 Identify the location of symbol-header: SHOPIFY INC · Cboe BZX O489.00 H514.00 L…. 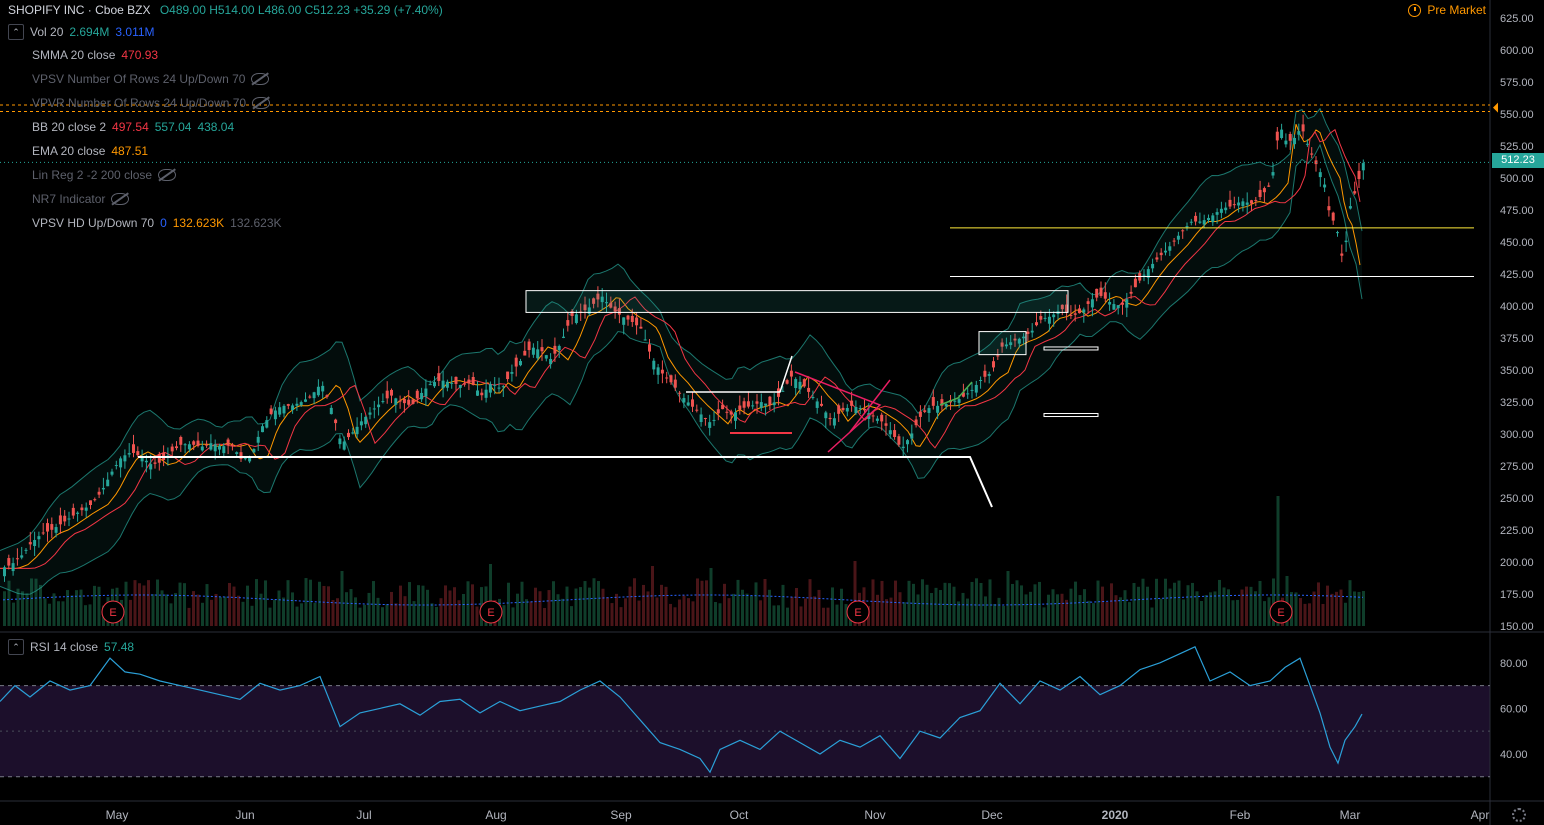
(225, 10).